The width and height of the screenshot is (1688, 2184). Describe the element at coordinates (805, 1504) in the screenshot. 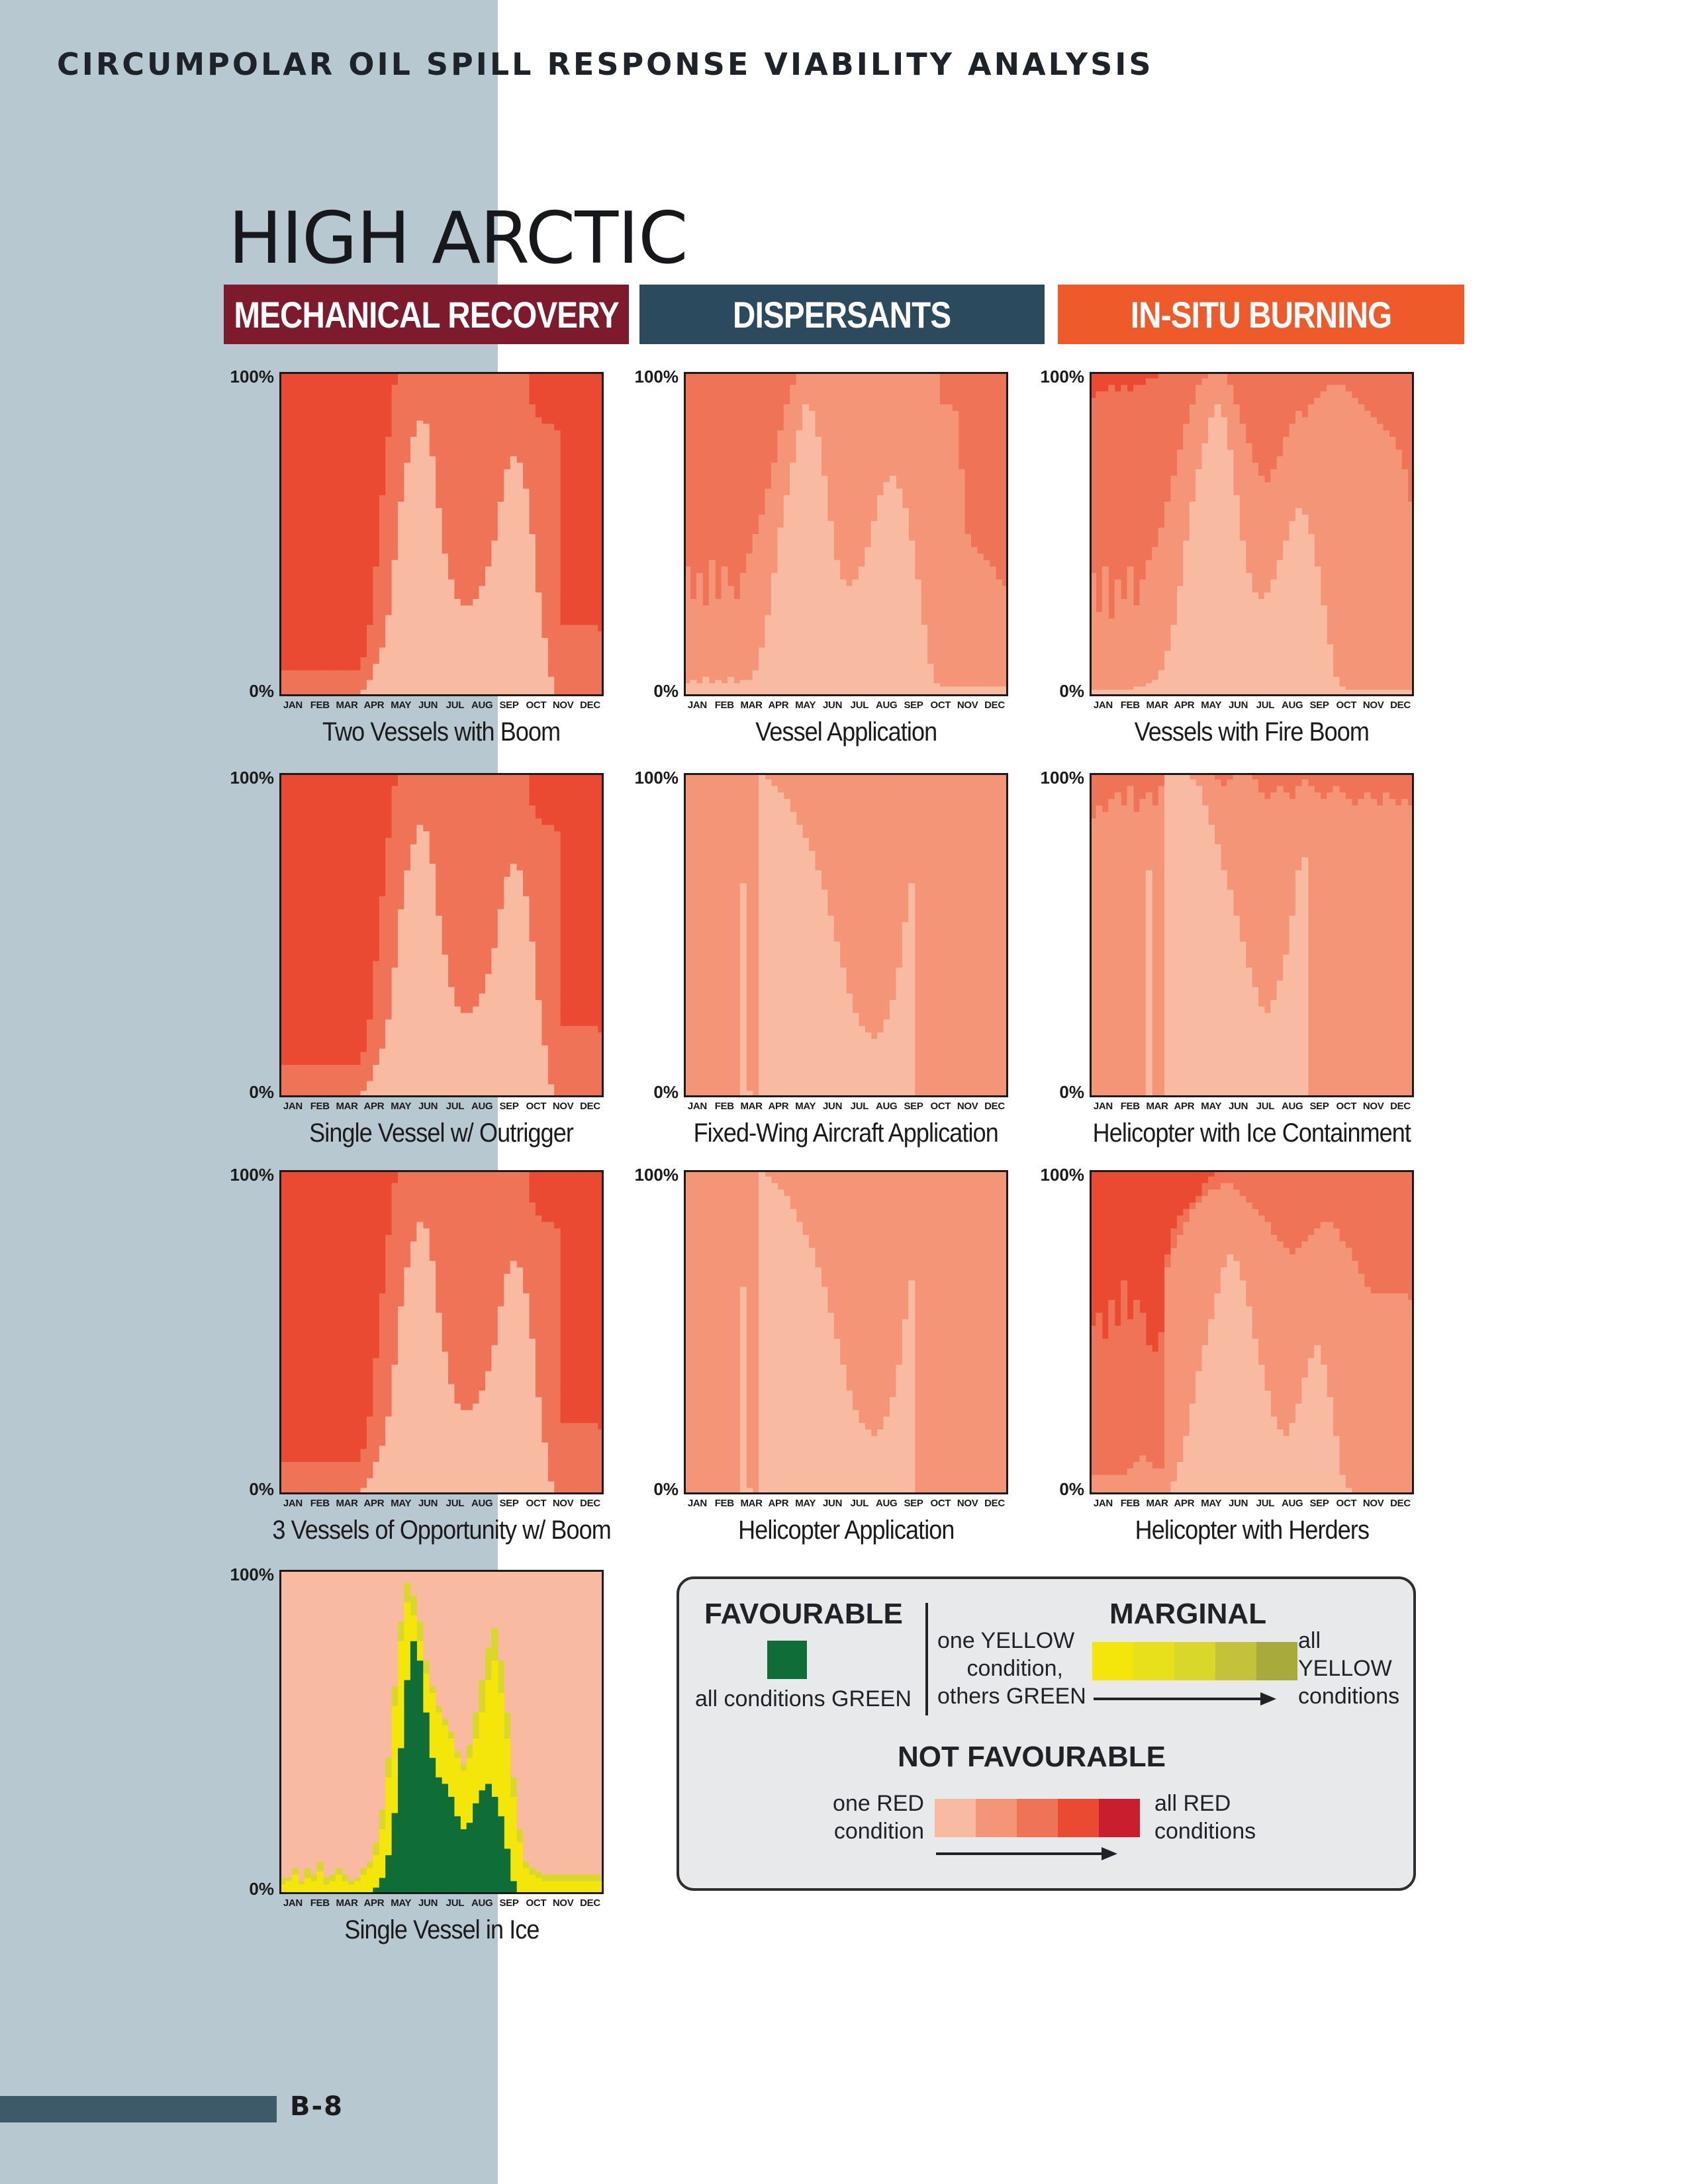

I see `month-tick-label: MAY` at that location.